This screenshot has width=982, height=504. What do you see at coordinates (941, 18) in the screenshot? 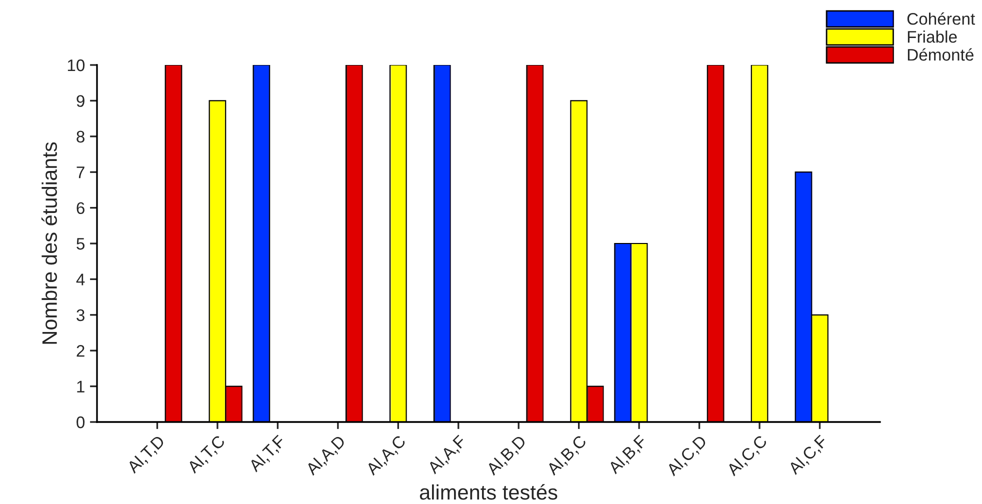
I see `legend-label: Cohérent` at bounding box center [941, 18].